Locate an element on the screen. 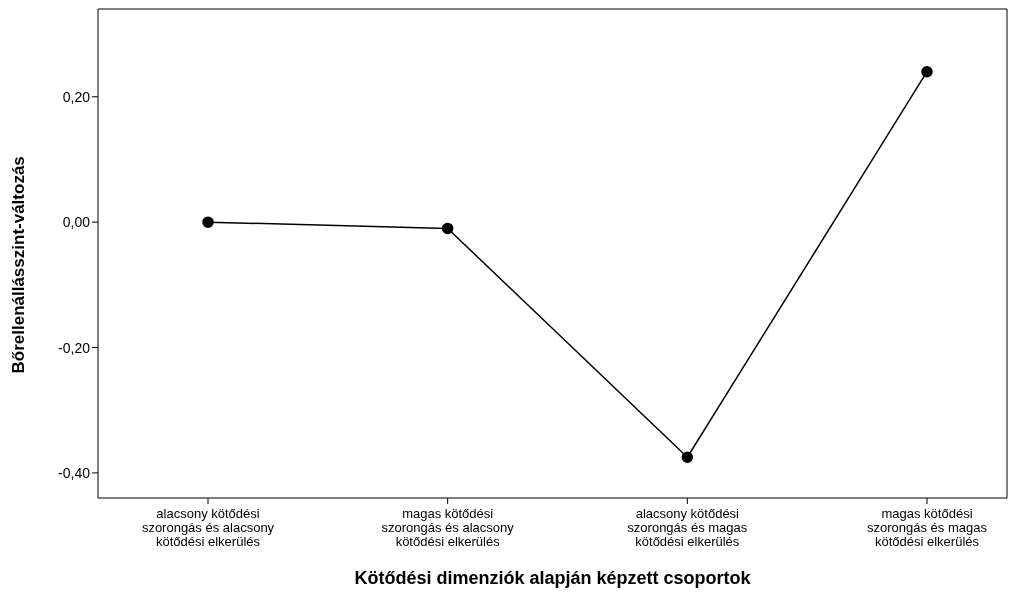  x-tick-label: alacsony kötődési szorongás és alacsony kötődési elkerülés is located at coordinates (208, 527).